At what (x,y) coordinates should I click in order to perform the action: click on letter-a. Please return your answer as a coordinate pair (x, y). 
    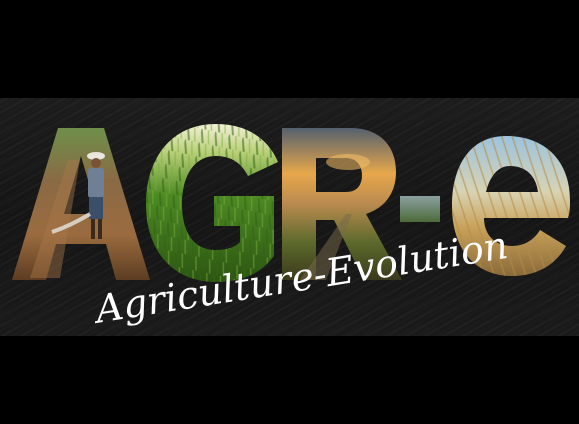
    Looking at the image, I should click on (81, 204).